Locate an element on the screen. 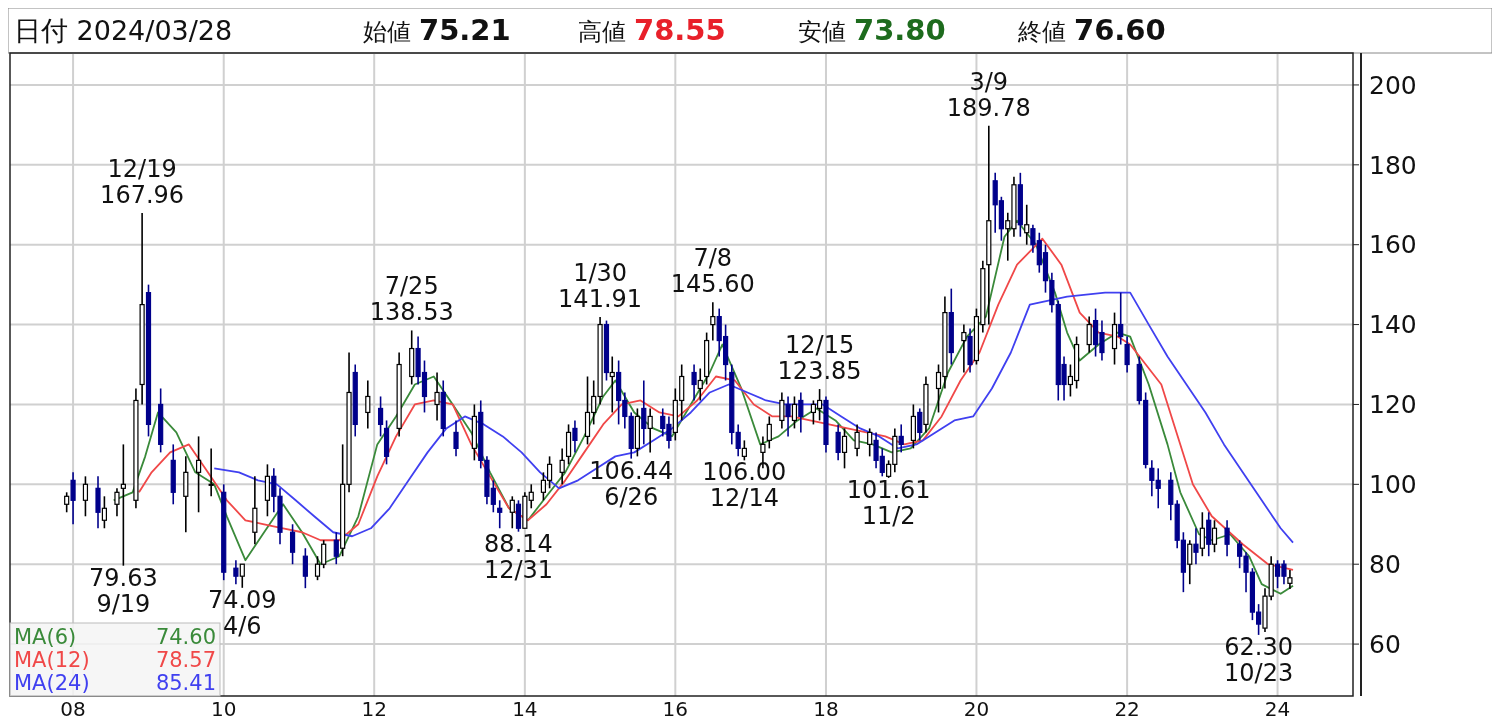 The image size is (1500, 728). x-tick-label: 10 is located at coordinates (224, 709).